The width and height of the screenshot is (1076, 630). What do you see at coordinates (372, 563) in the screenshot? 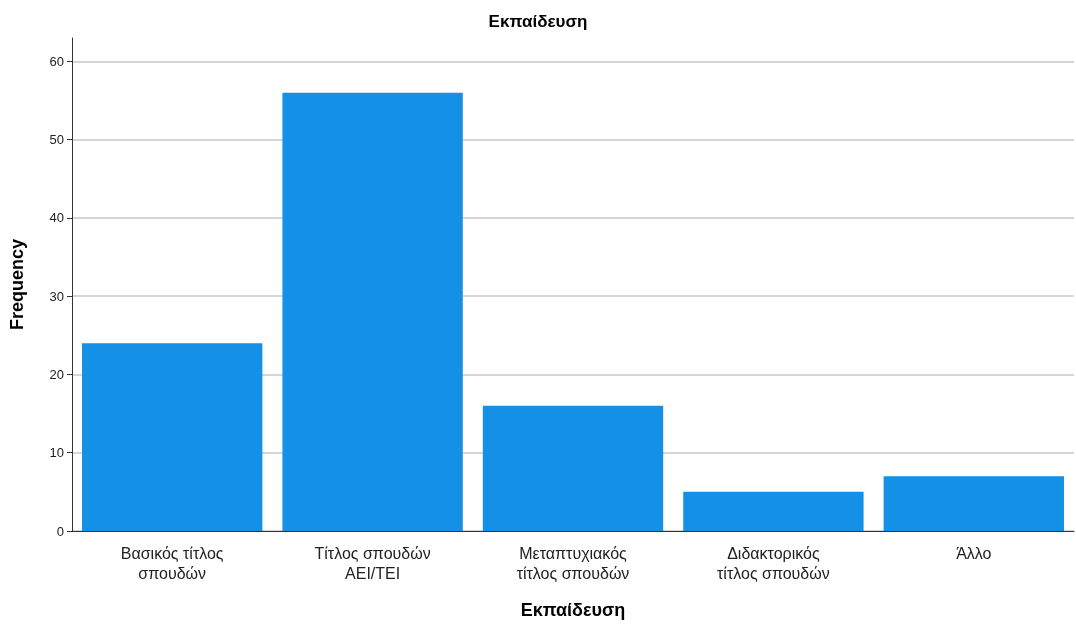
I see `x-tick-label: Τίτλος σπουδών ΑΕΙ/ΤΕΙ` at bounding box center [372, 563].